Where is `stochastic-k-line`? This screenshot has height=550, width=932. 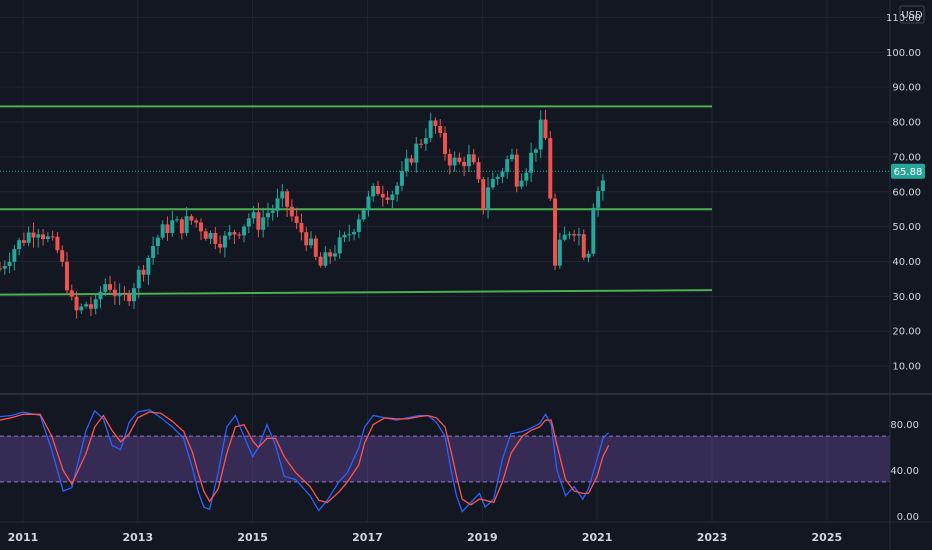
stochastic-k-line is located at coordinates (305, 461).